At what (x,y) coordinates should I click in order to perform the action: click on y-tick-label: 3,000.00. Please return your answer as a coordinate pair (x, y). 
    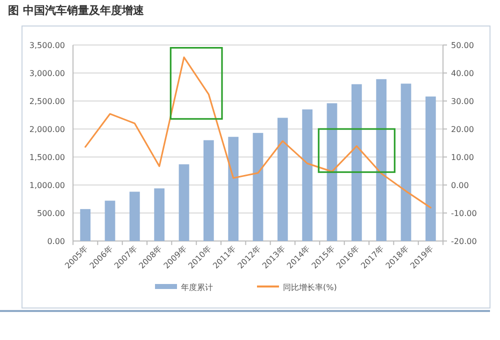
    Looking at the image, I should click on (47, 73).